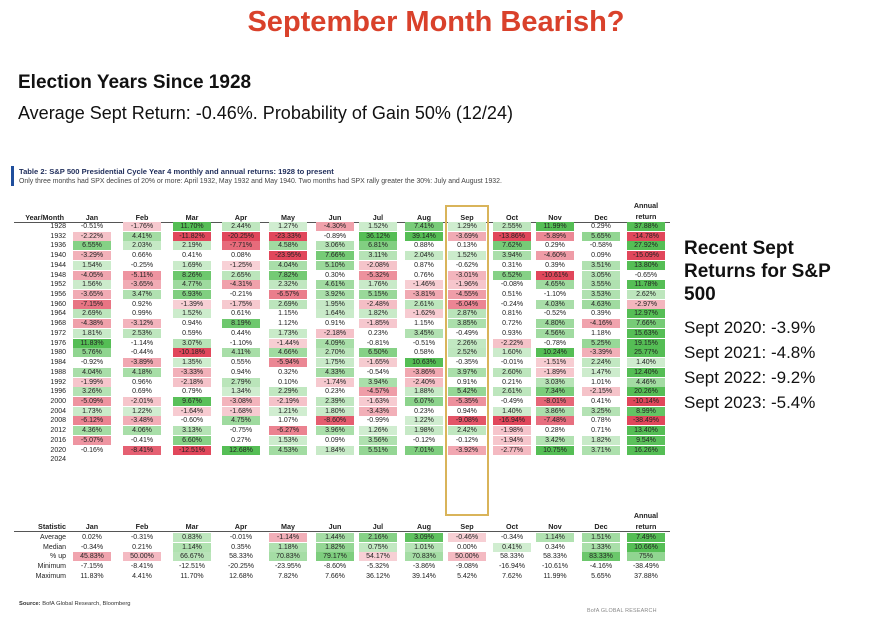 Image resolution: width=872 pixels, height=620 pixels. What do you see at coordinates (58, 304) in the screenshot?
I see `row-year: 1960` at bounding box center [58, 304].